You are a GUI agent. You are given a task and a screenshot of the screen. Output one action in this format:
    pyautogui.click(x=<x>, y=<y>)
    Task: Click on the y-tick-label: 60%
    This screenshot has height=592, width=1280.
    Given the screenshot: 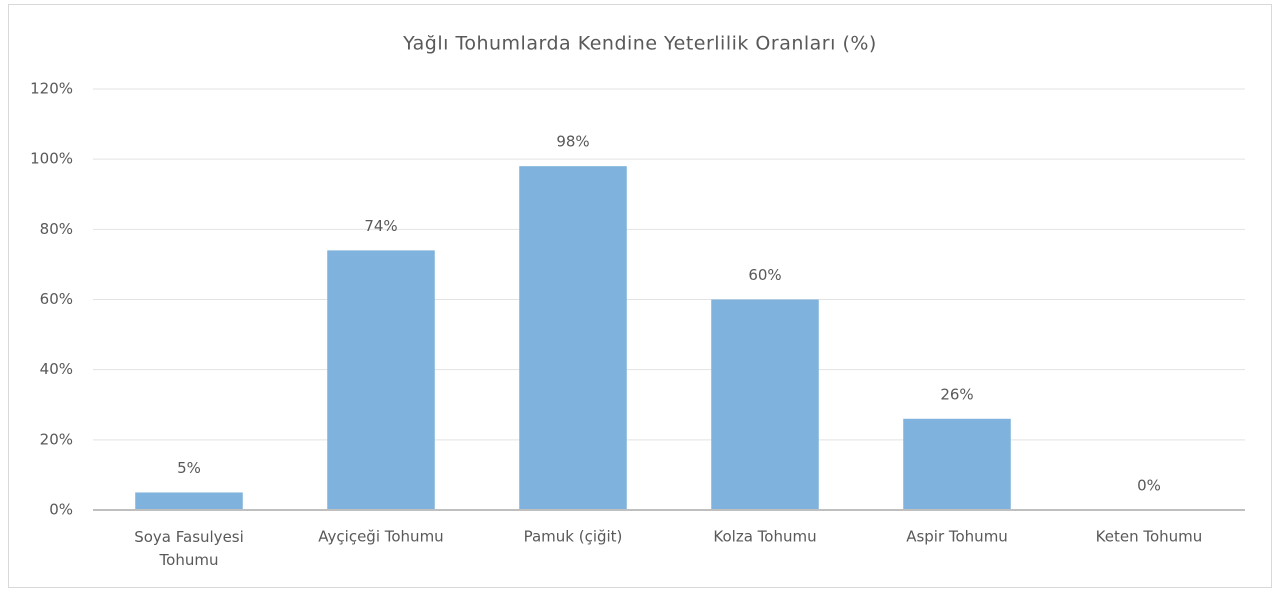 What is the action you would take?
    pyautogui.click(x=56, y=299)
    